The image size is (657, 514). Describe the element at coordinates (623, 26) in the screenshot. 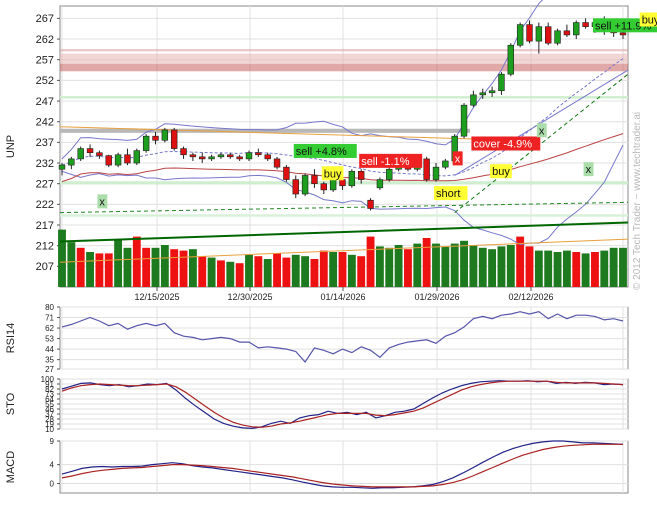

I see `signal-label: sell +11.9%` at that location.